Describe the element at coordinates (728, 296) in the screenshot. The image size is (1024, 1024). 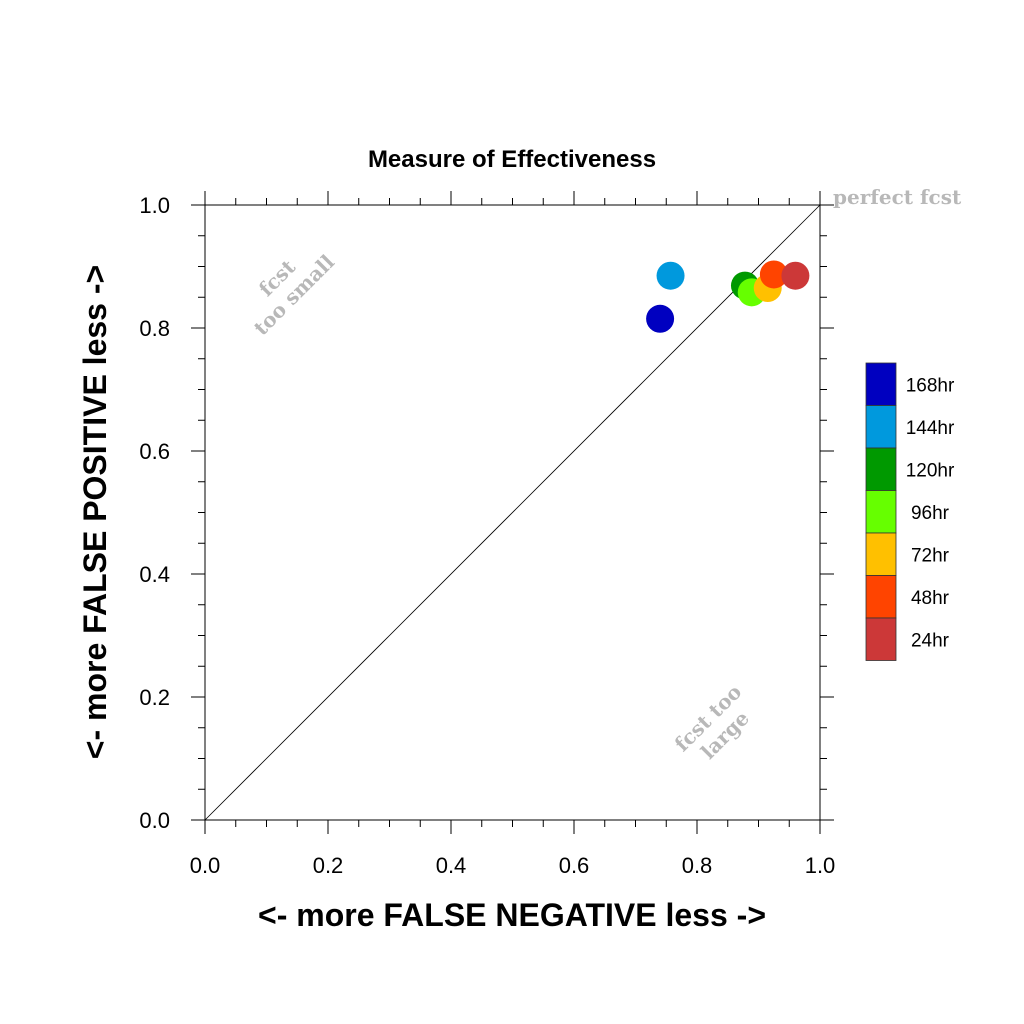
I see `data-points` at that location.